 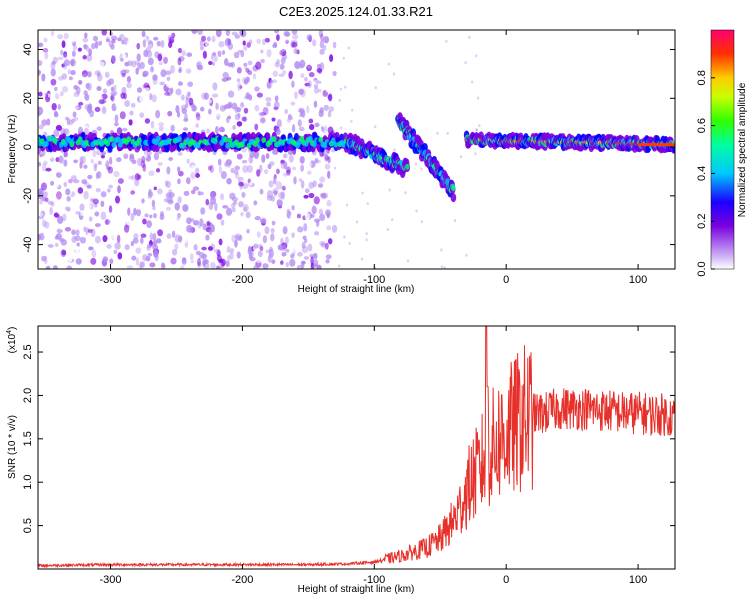 What do you see at coordinates (12, 149) in the screenshot?
I see `spectrogram-y-label: Frequency (Hz)` at bounding box center [12, 149].